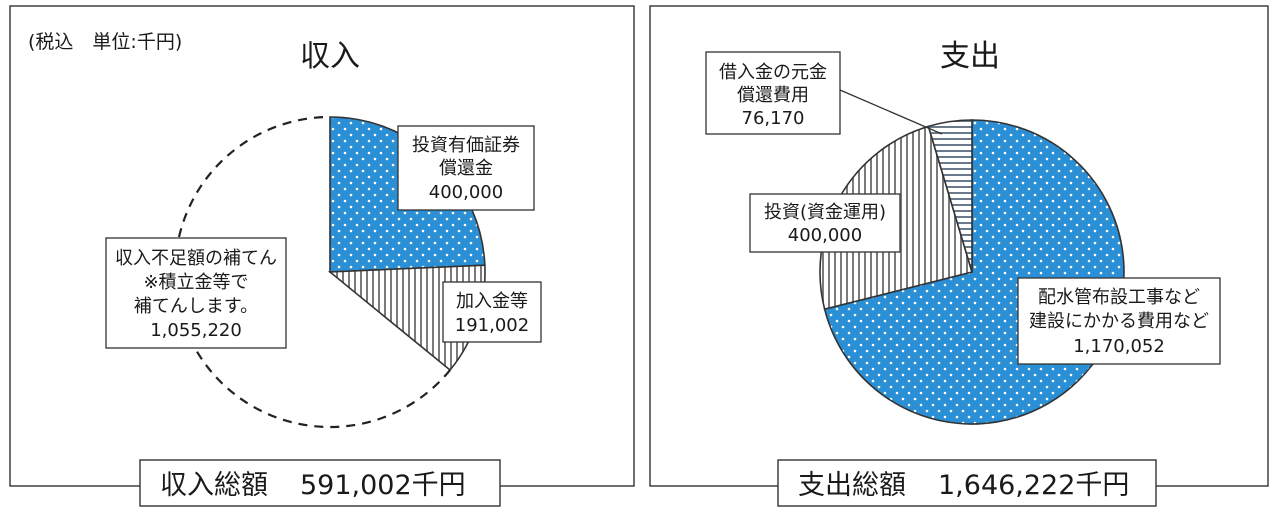  Describe the element at coordinates (1033, 485) in the screenshot. I see `expense-total-value: 1,646,222千円` at that location.